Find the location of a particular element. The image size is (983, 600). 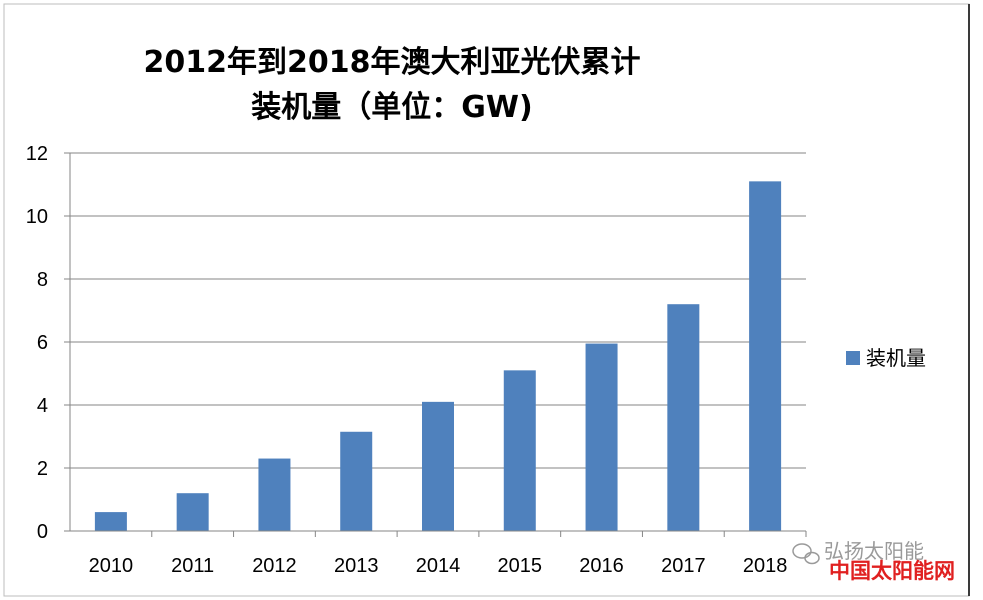

bar-2010 is located at coordinates (110, 521).